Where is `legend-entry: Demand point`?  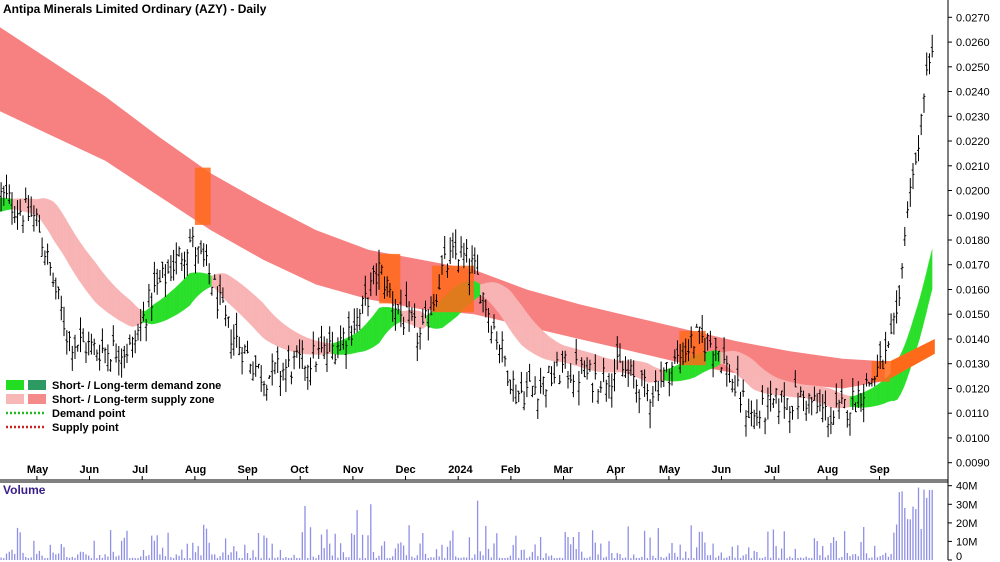 legend-entry: Demand point is located at coordinates (66, 414).